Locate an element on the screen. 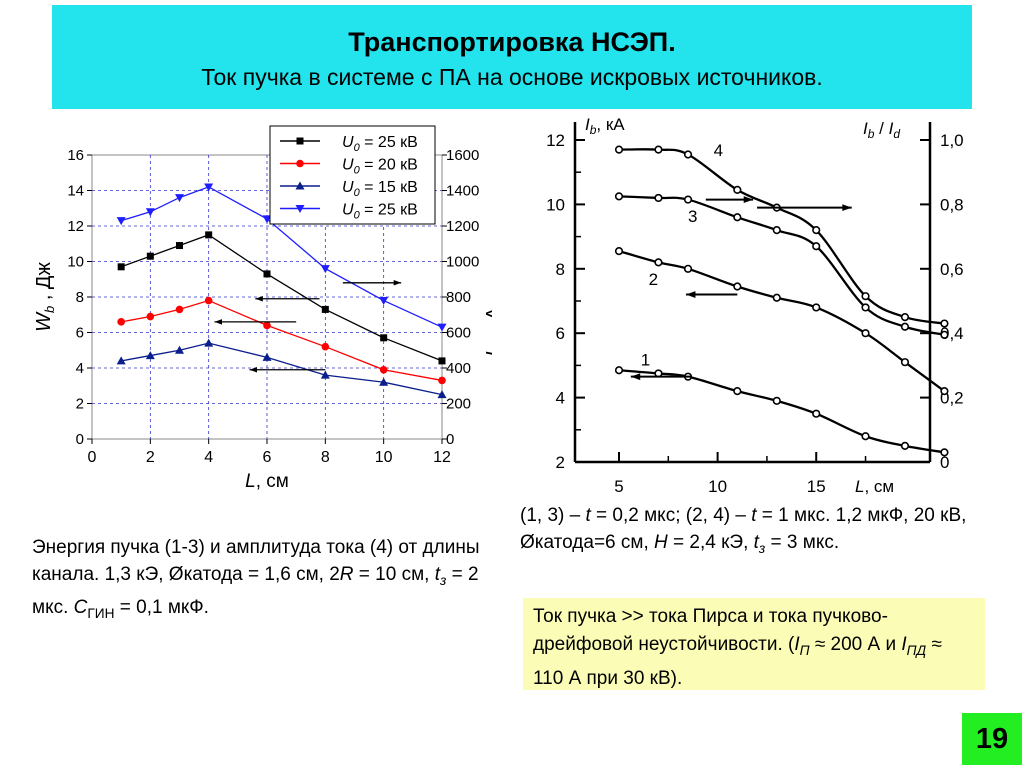  y-axis-label-var: W is located at coordinates (44, 321).